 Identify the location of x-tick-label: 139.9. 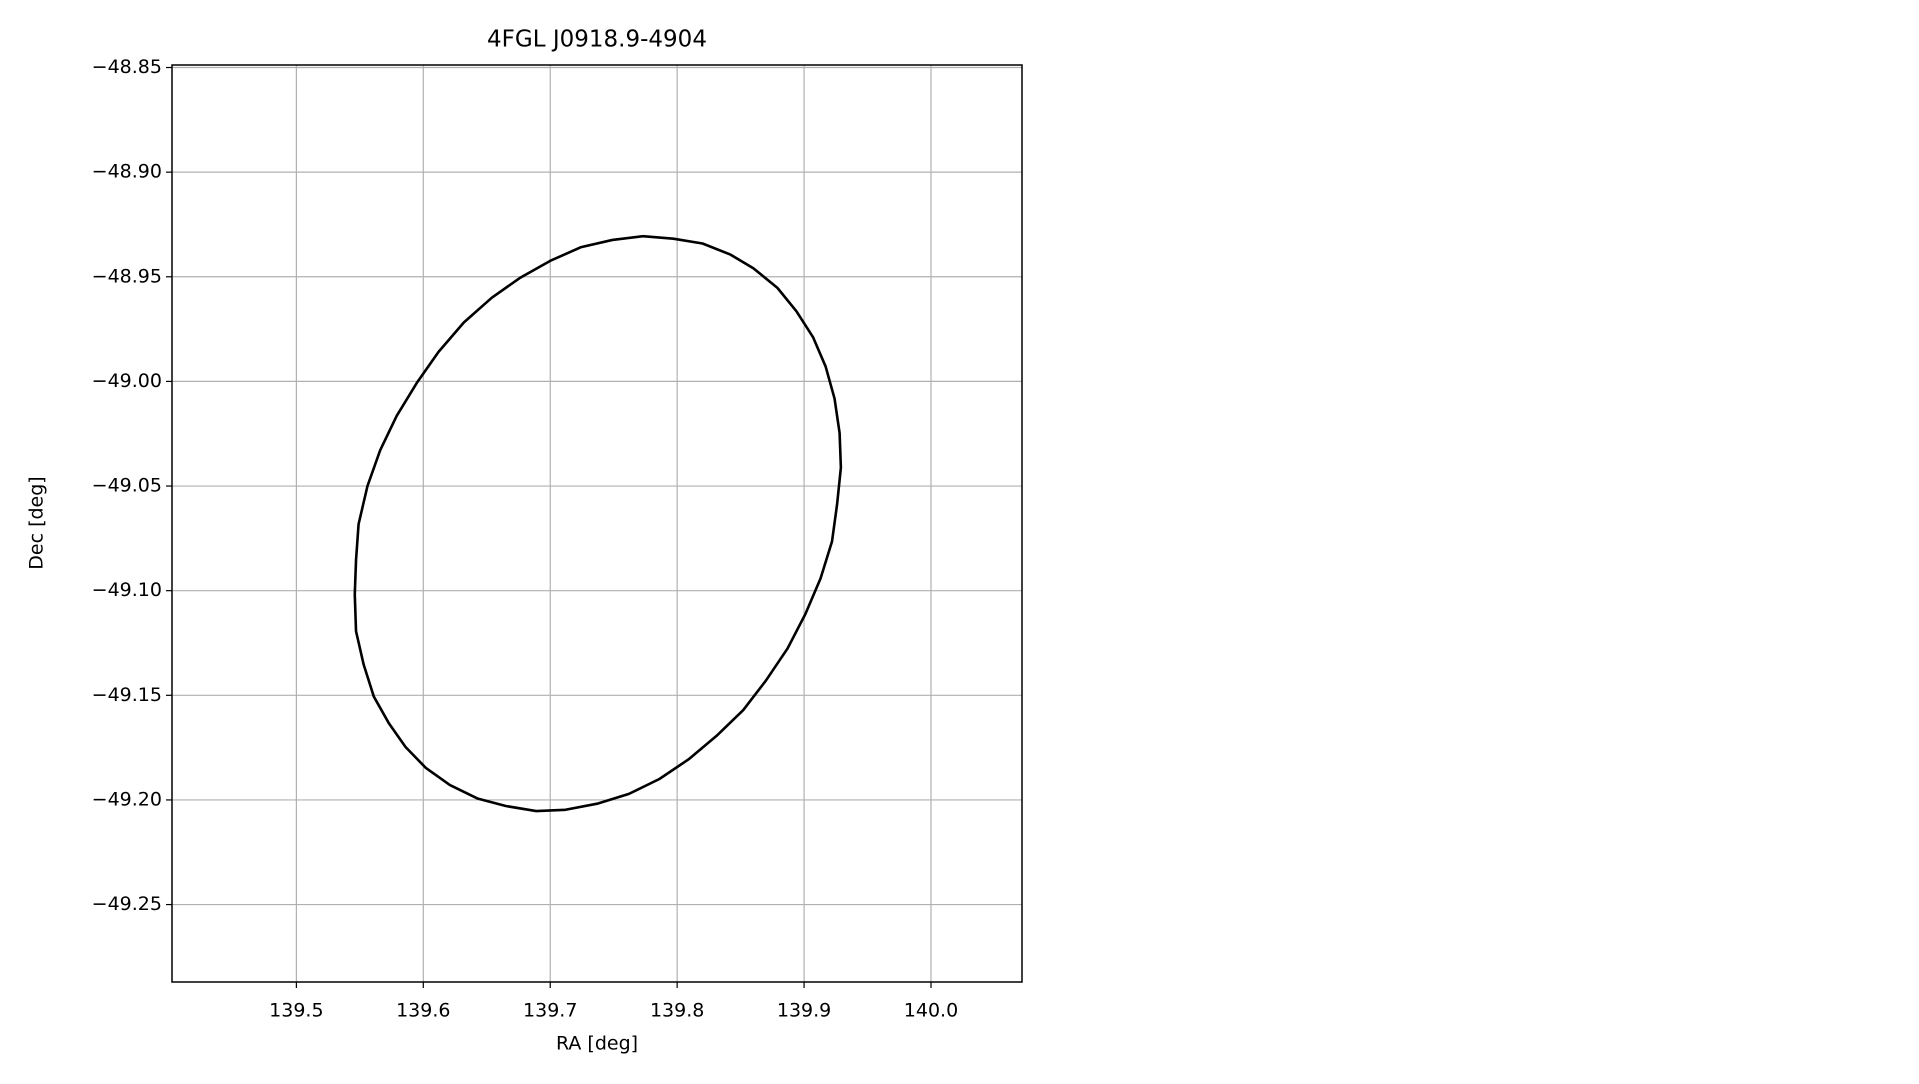
(804, 1011).